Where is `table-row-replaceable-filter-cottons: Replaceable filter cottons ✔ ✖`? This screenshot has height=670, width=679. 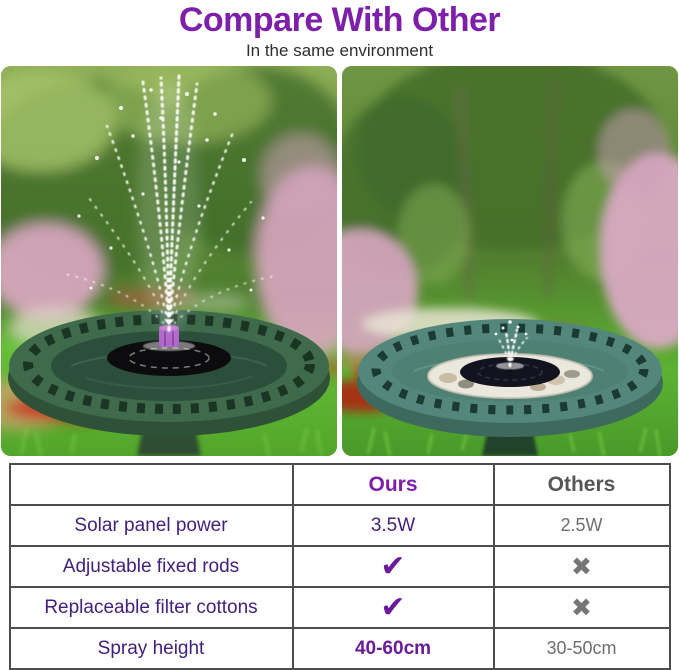
table-row-replaceable-filter-cottons: Replaceable filter cottons ✔ ✖ is located at coordinates (339, 607).